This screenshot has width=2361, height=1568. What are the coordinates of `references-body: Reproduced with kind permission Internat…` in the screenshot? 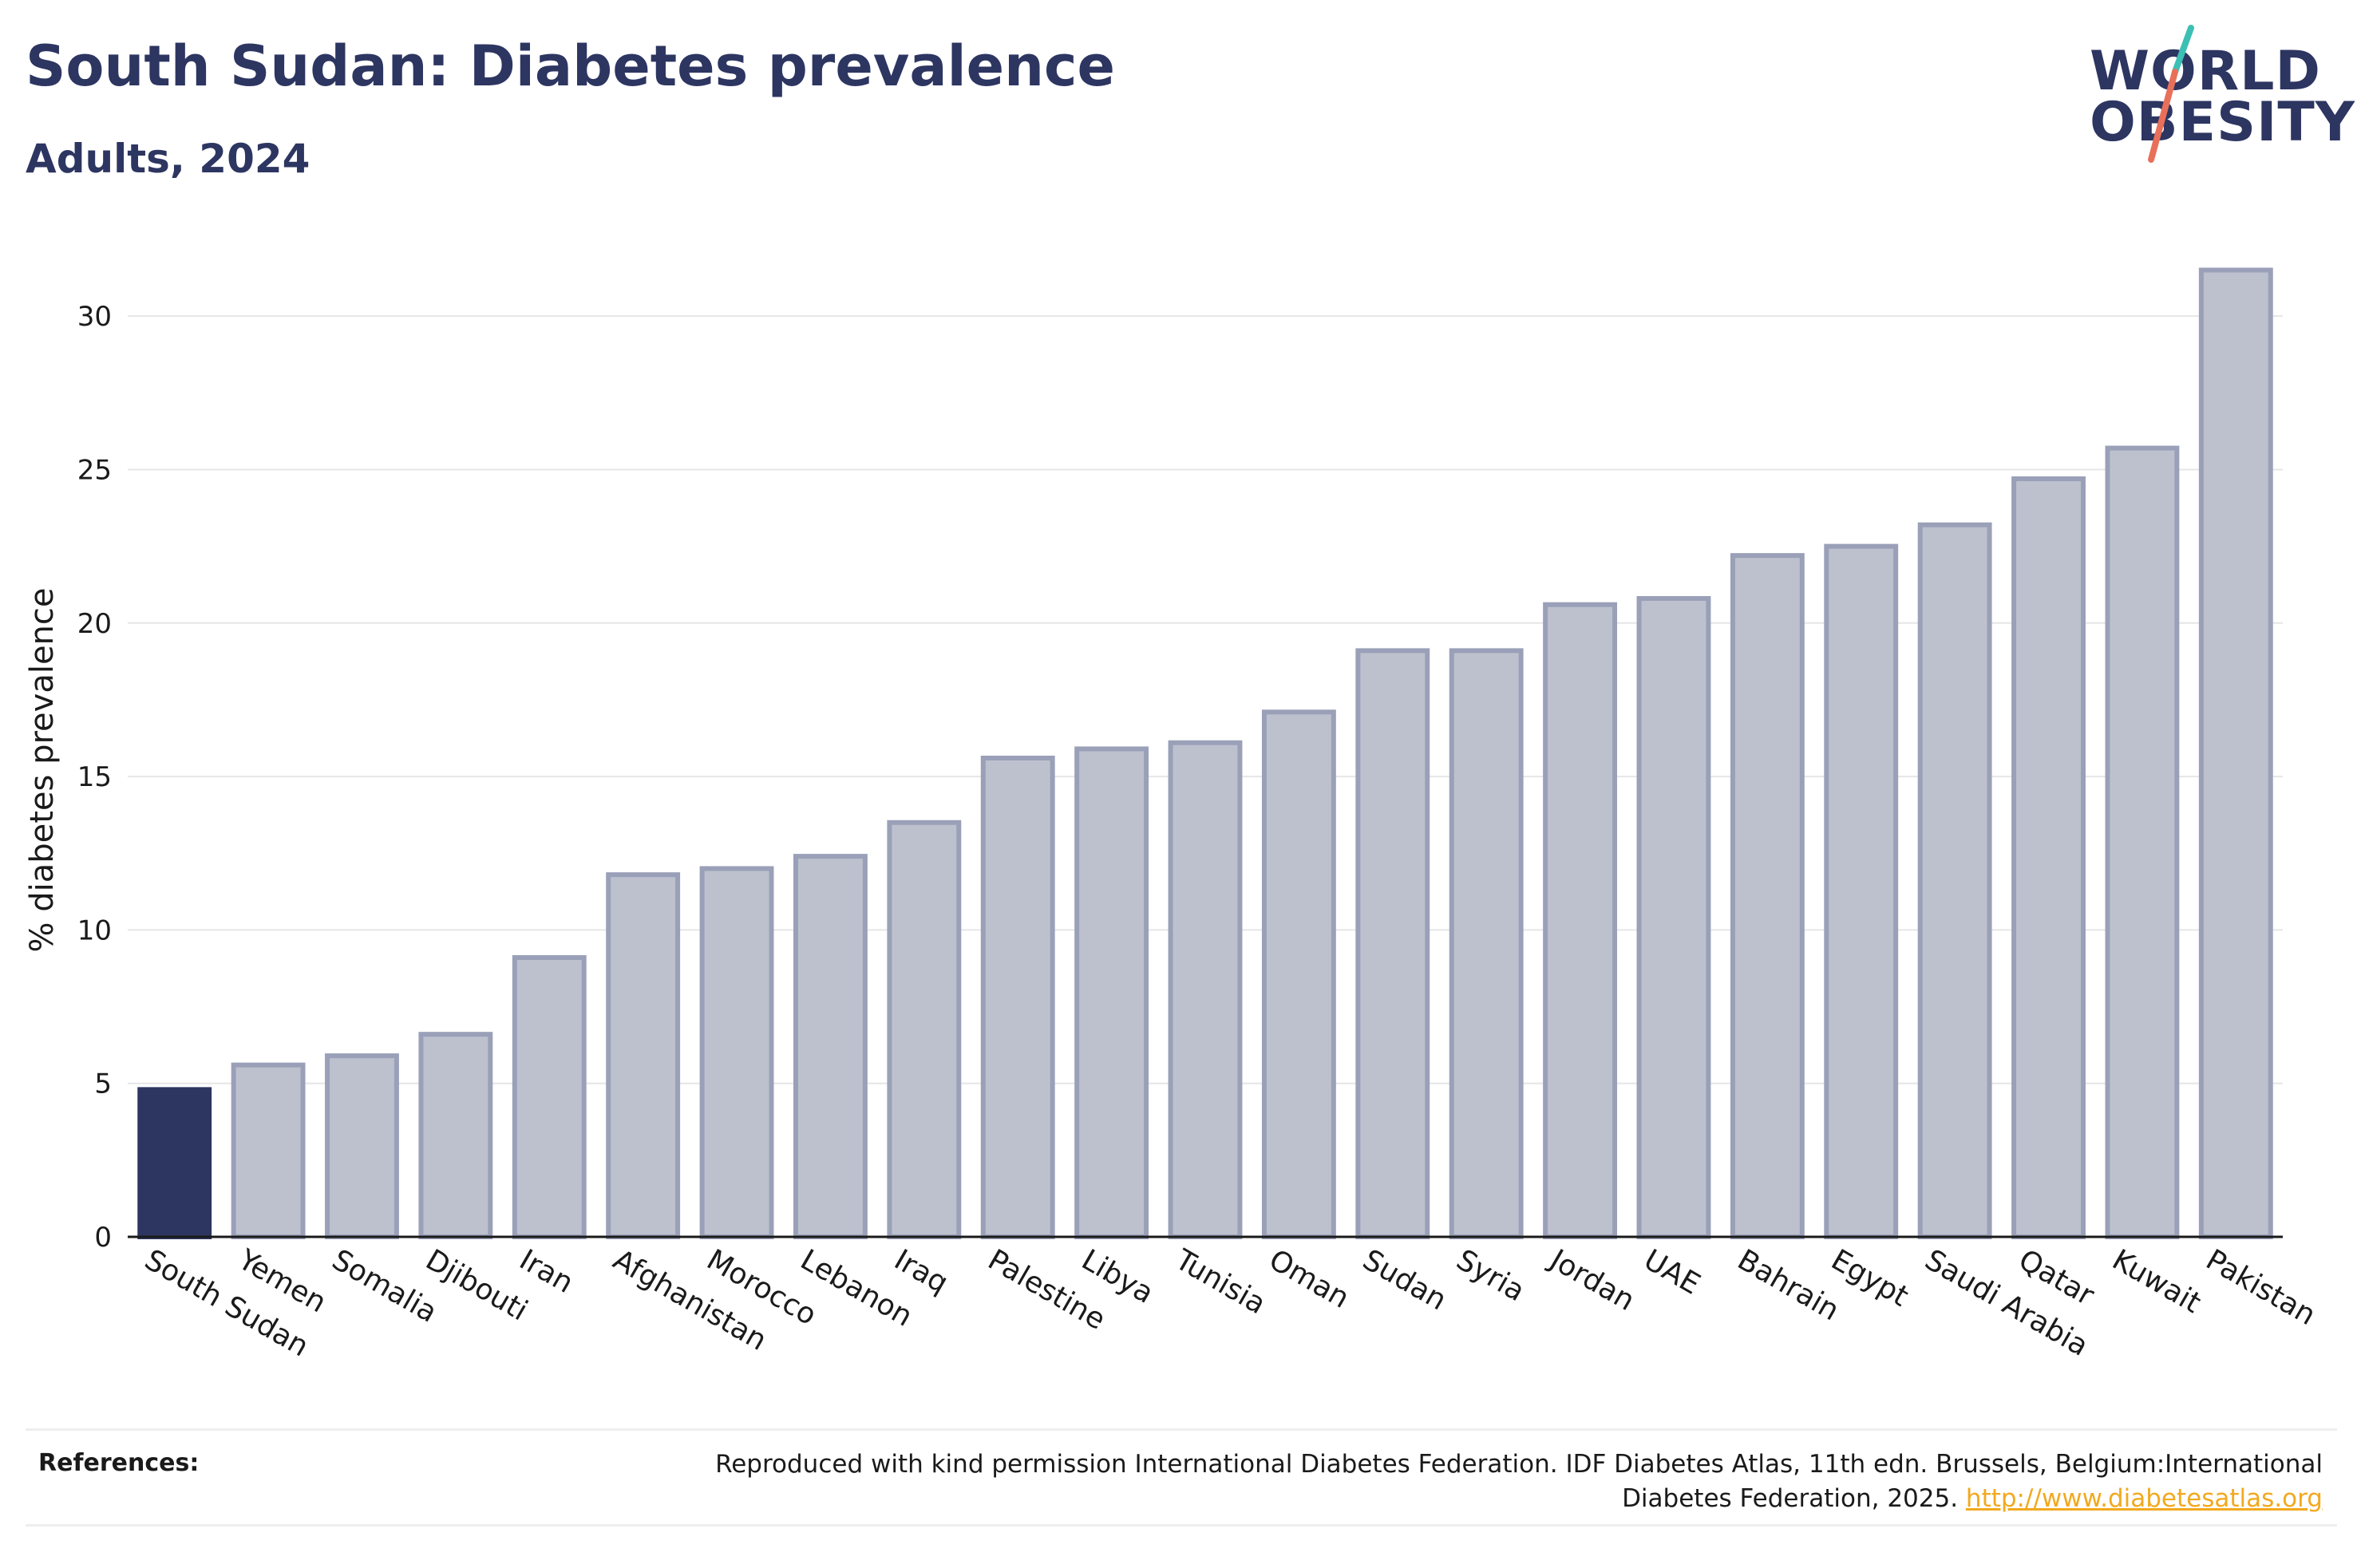 It's located at (1519, 1481).